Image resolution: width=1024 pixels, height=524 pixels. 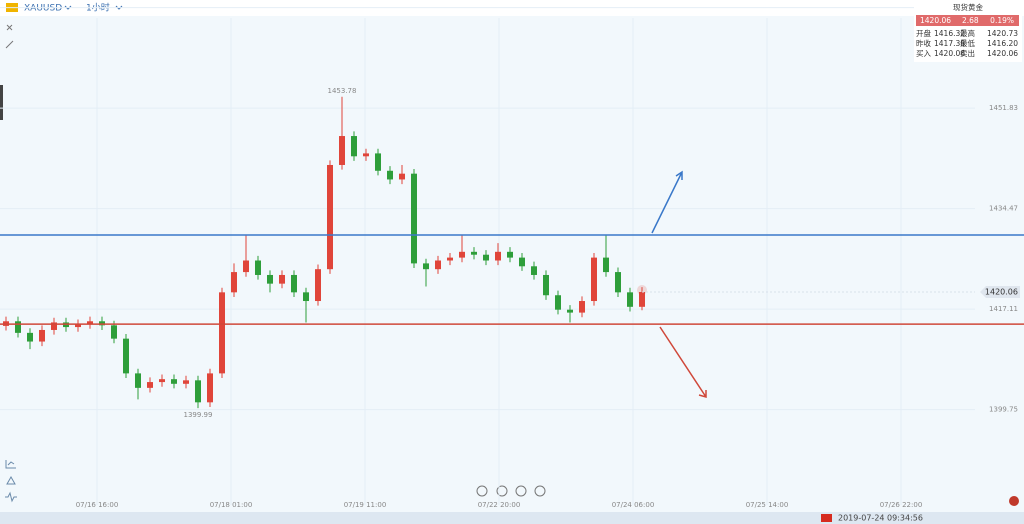 I want to click on quote-cell: 最高, so click(x=967, y=33).